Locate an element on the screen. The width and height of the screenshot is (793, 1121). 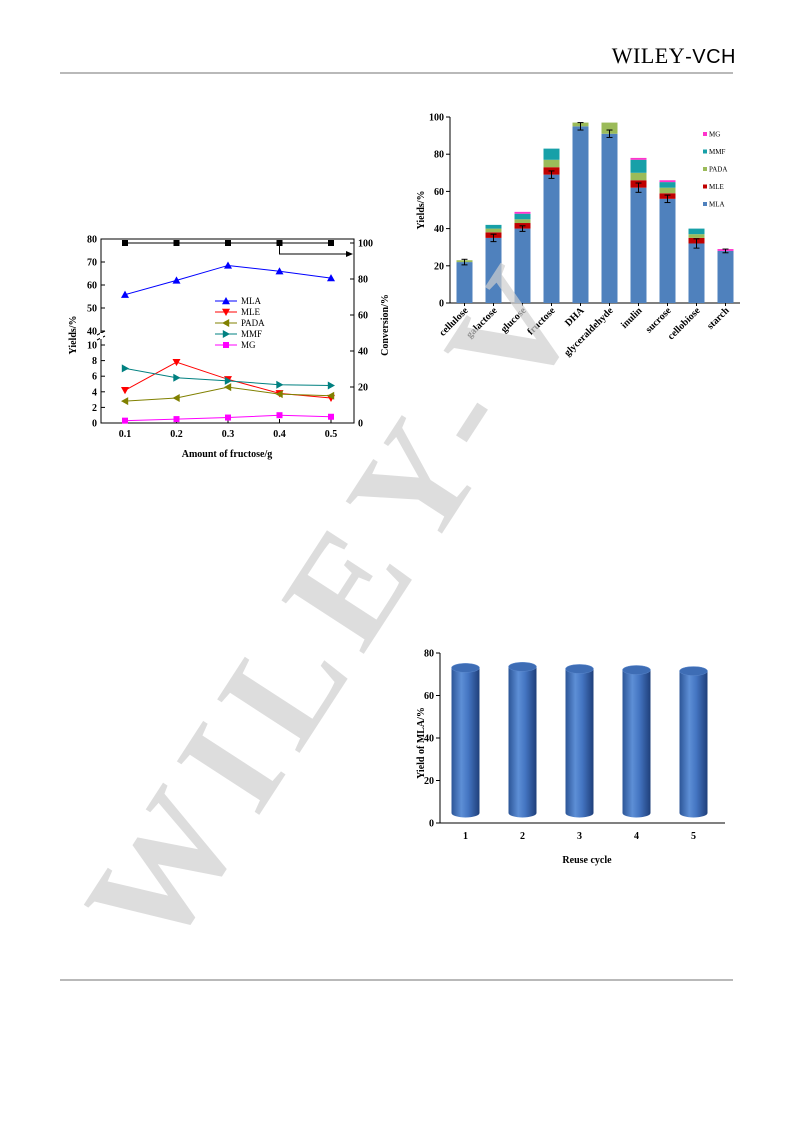
y-axis-label: Yield of MLA/% is located at coordinates (421, 743).